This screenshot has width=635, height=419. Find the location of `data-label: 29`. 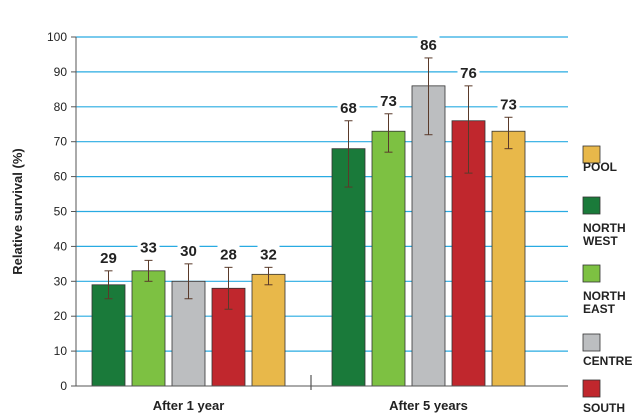

data-label: 29 is located at coordinates (108, 258).